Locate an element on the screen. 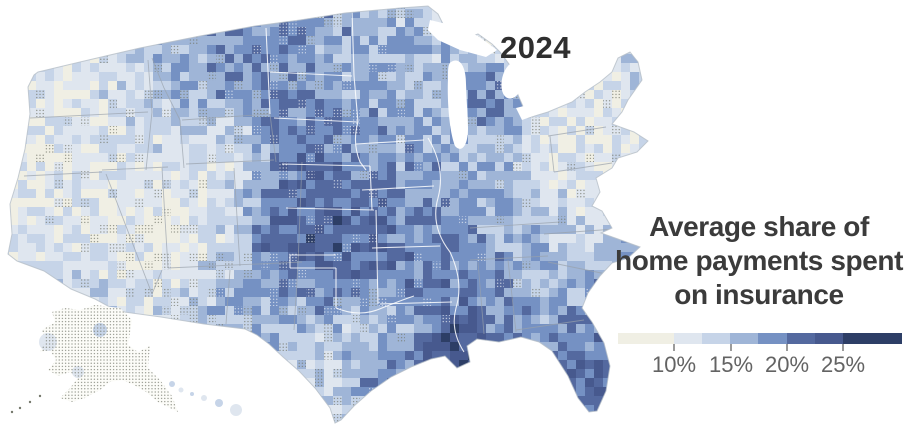  legend-tick-label: 15% is located at coordinates (731, 364).